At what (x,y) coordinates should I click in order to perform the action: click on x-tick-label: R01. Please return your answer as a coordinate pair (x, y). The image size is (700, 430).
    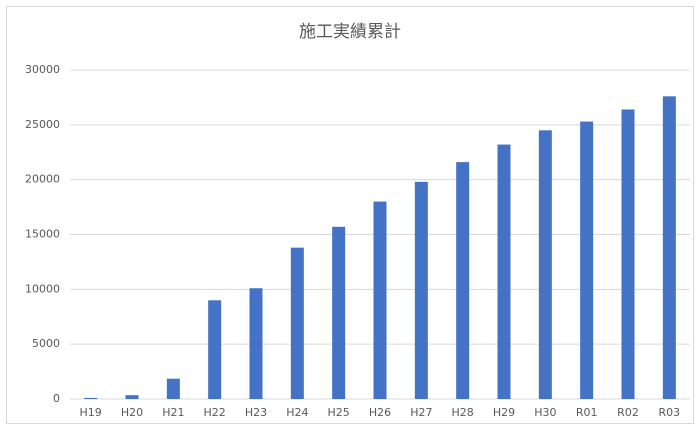
    Looking at the image, I should click on (587, 412).